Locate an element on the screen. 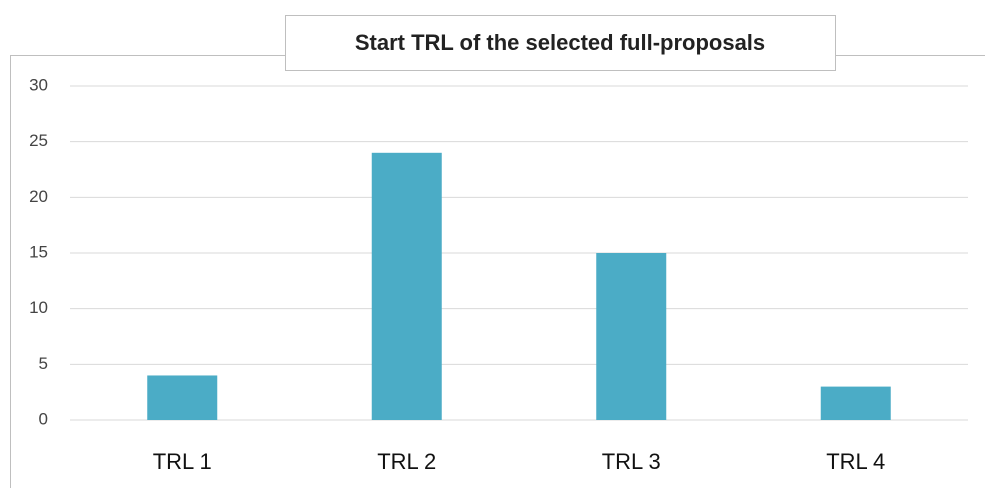 This screenshot has width=985, height=488. y-tick-label: 0 is located at coordinates (43, 418).